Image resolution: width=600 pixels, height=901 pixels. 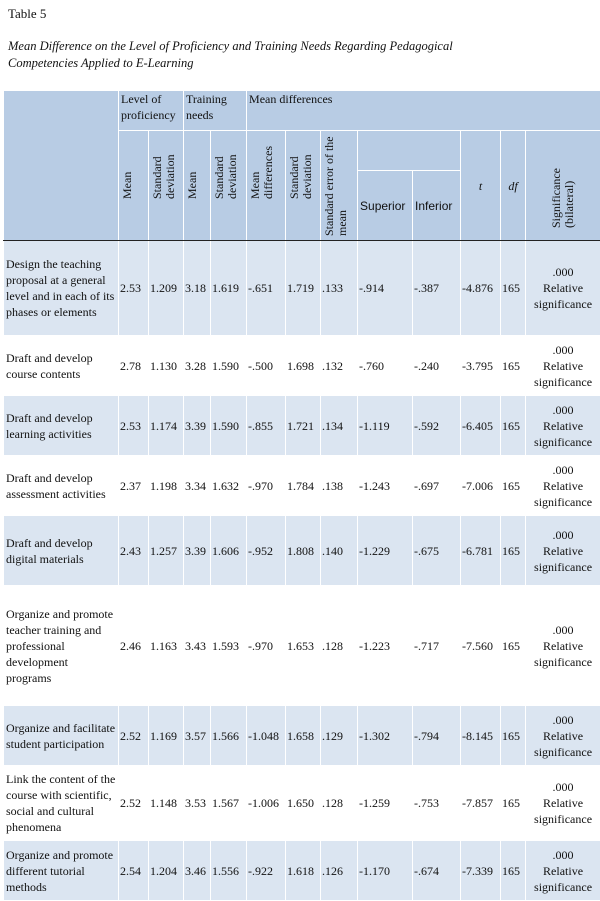 I want to click on cell: -1.229, so click(x=385, y=551).